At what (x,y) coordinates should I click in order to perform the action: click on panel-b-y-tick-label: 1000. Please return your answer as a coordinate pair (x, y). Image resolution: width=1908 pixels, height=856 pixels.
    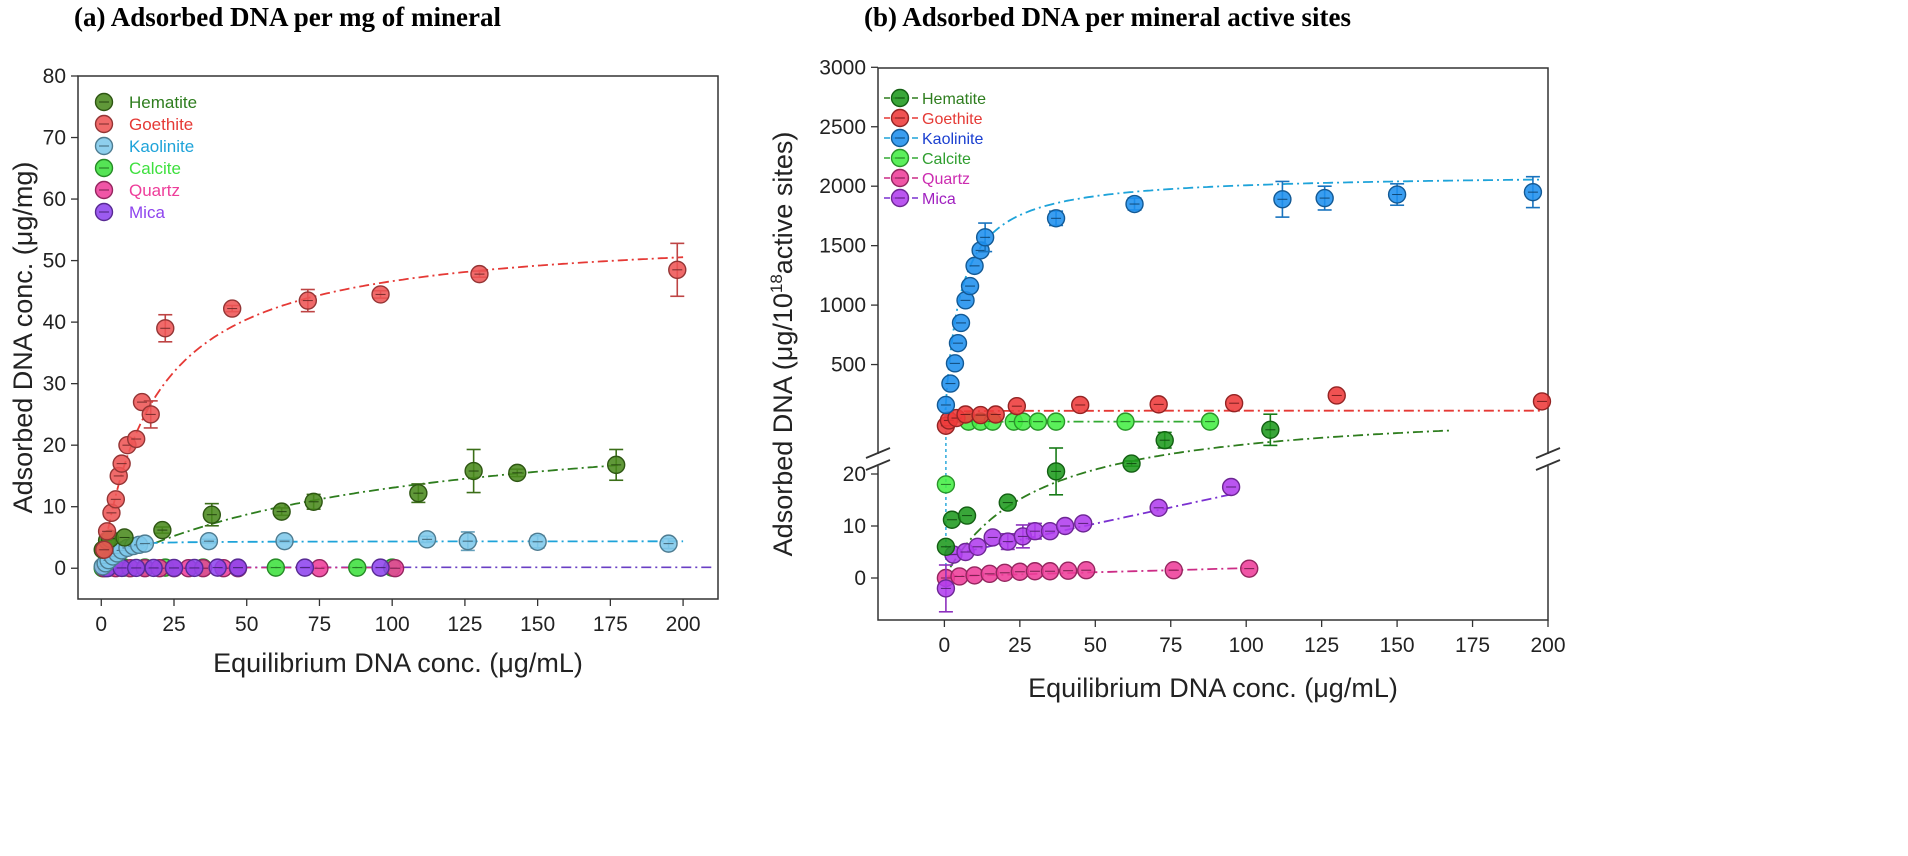
    Looking at the image, I should click on (842, 305).